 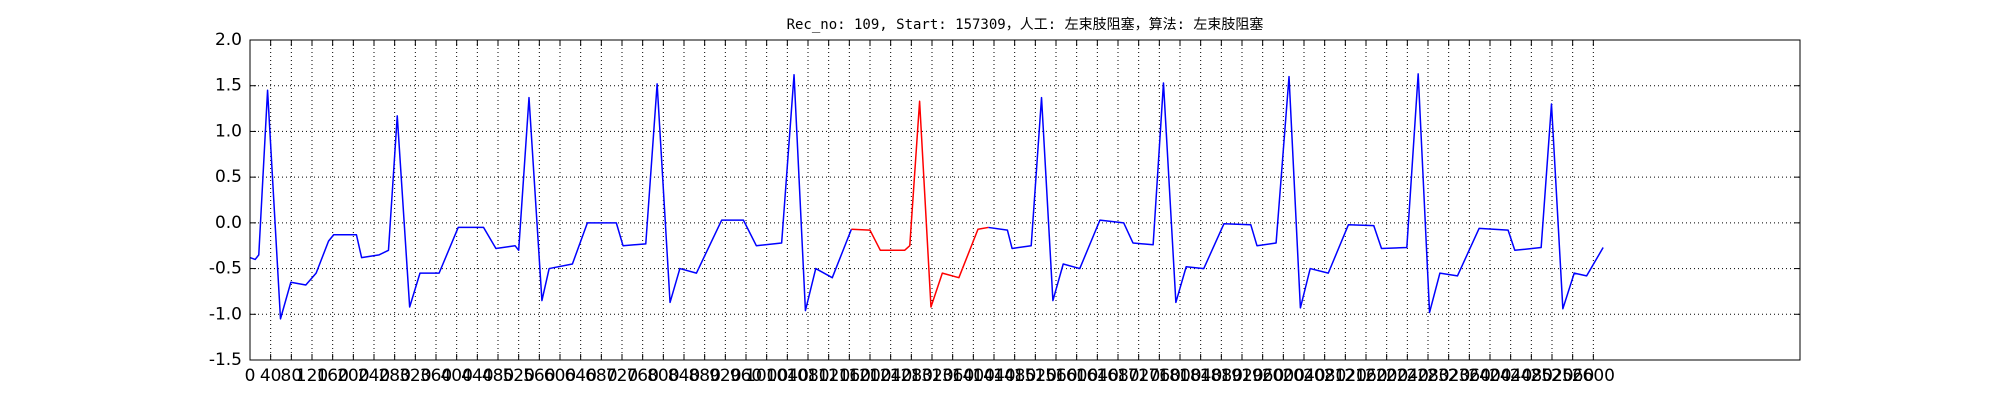 I want to click on x-tick-label: 1240, so click(x=890, y=376).